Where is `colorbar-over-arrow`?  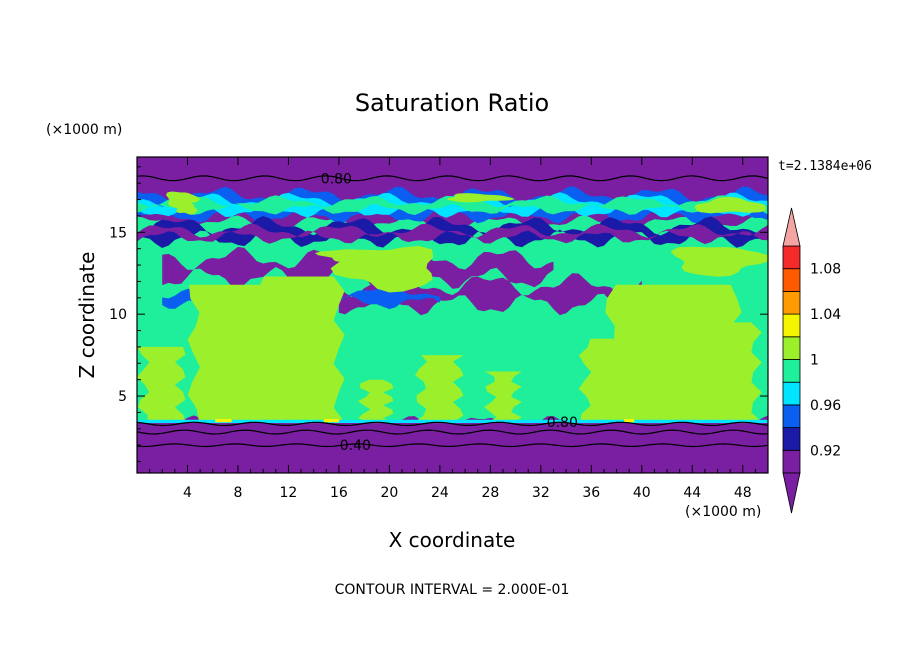
colorbar-over-arrow is located at coordinates (791, 227).